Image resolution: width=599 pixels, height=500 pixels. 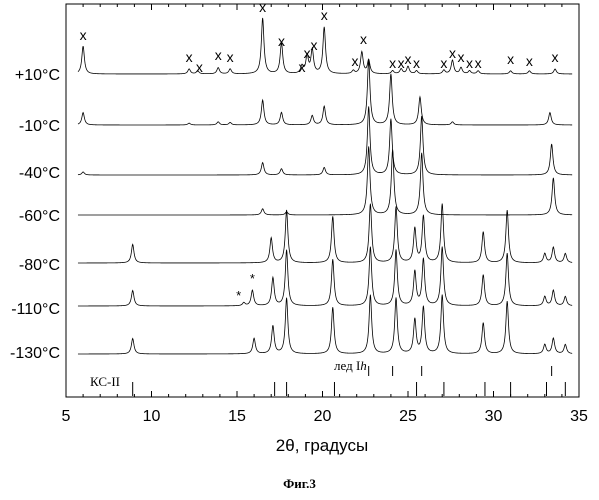 What do you see at coordinates (37, 75) in the screenshot?
I see `series-label: +10°C` at bounding box center [37, 75].